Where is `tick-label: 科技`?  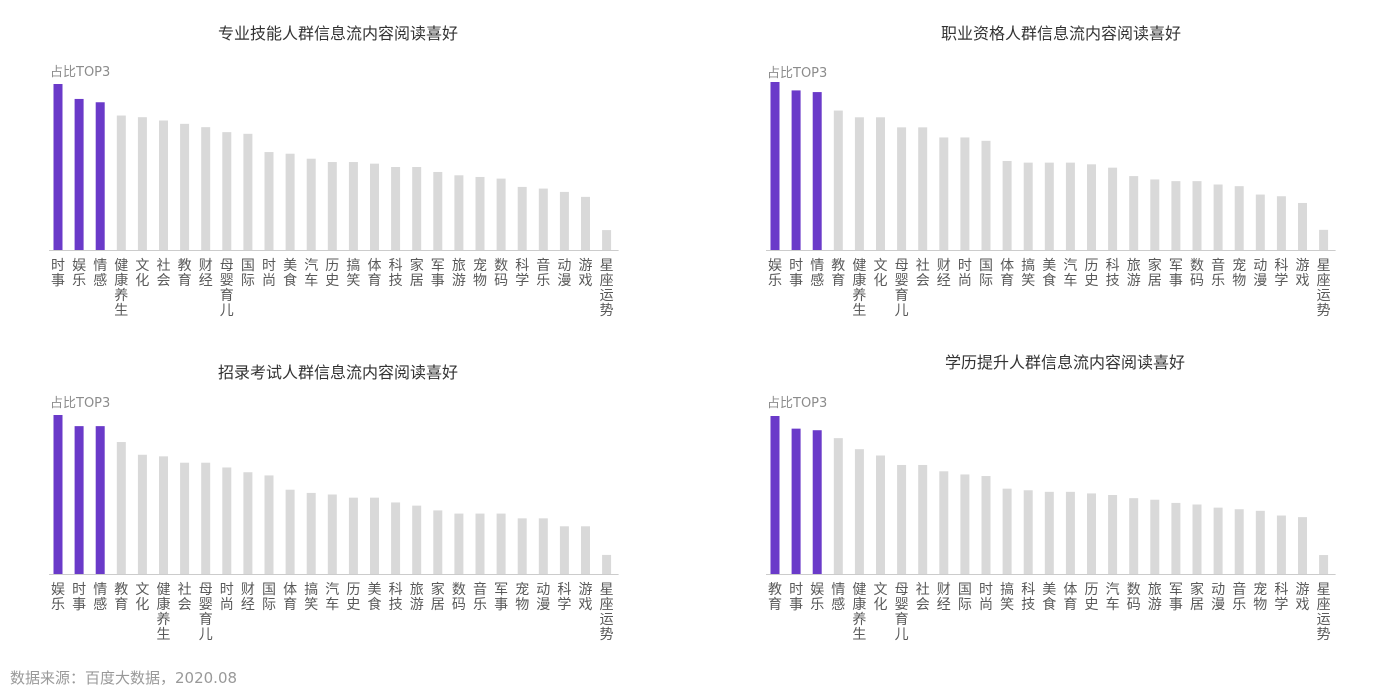 tick-label: 科技 is located at coordinates (1028, 597).